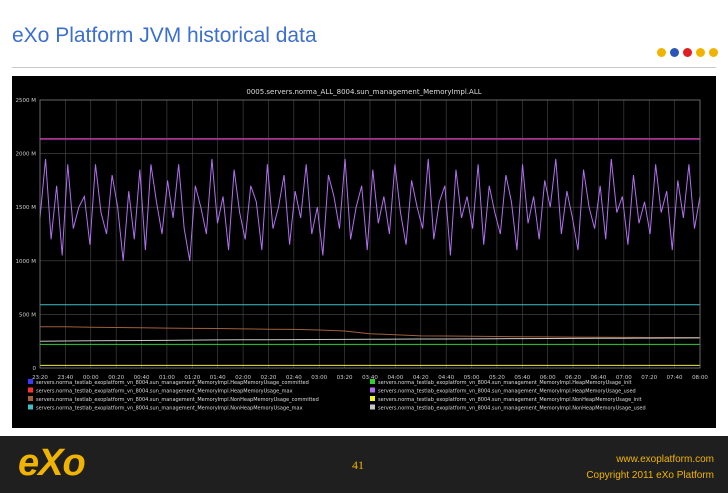 The height and width of the screenshot is (493, 728). Describe the element at coordinates (269, 378) in the screenshot. I see `x-tick-label: 02:20` at that location.